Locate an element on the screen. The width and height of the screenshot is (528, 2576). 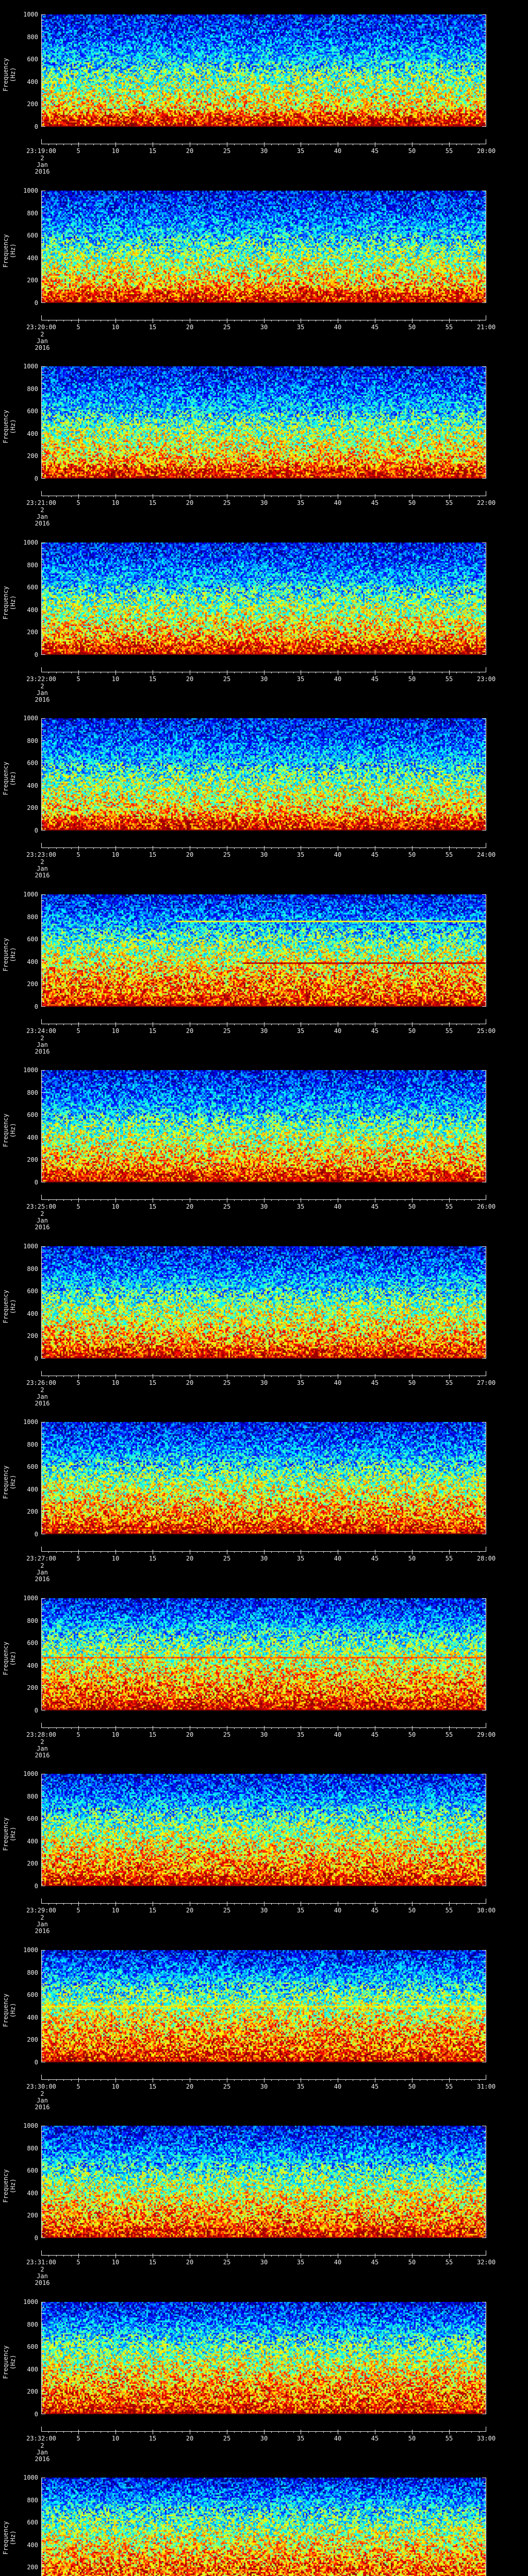
x-tick-label: 15 is located at coordinates (152, 679).